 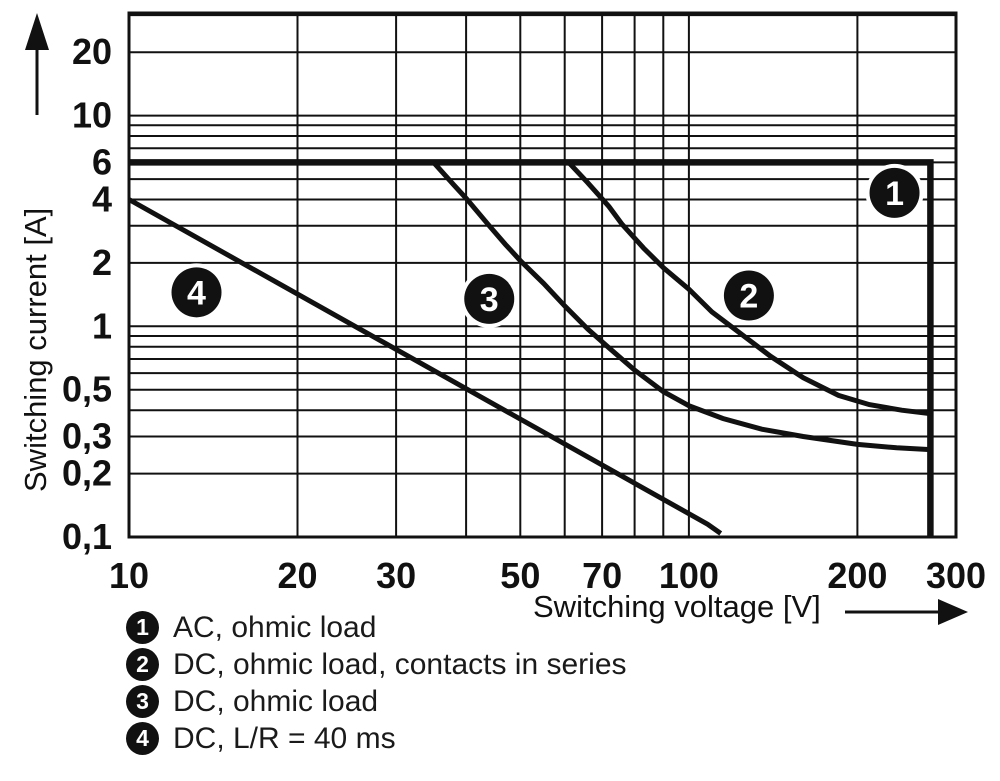 I want to click on y-tick-label: 6, so click(x=102, y=161).